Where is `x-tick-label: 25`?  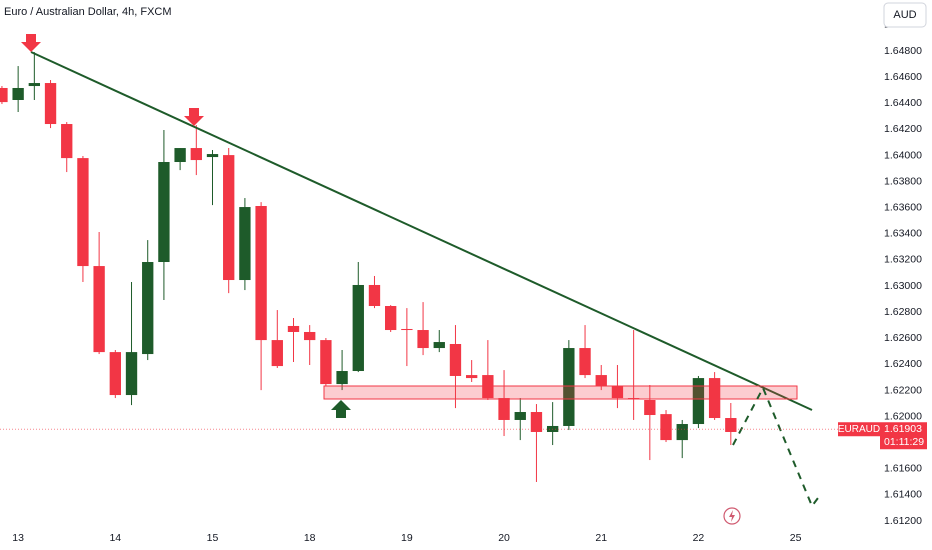 x-tick-label: 25 is located at coordinates (796, 538).